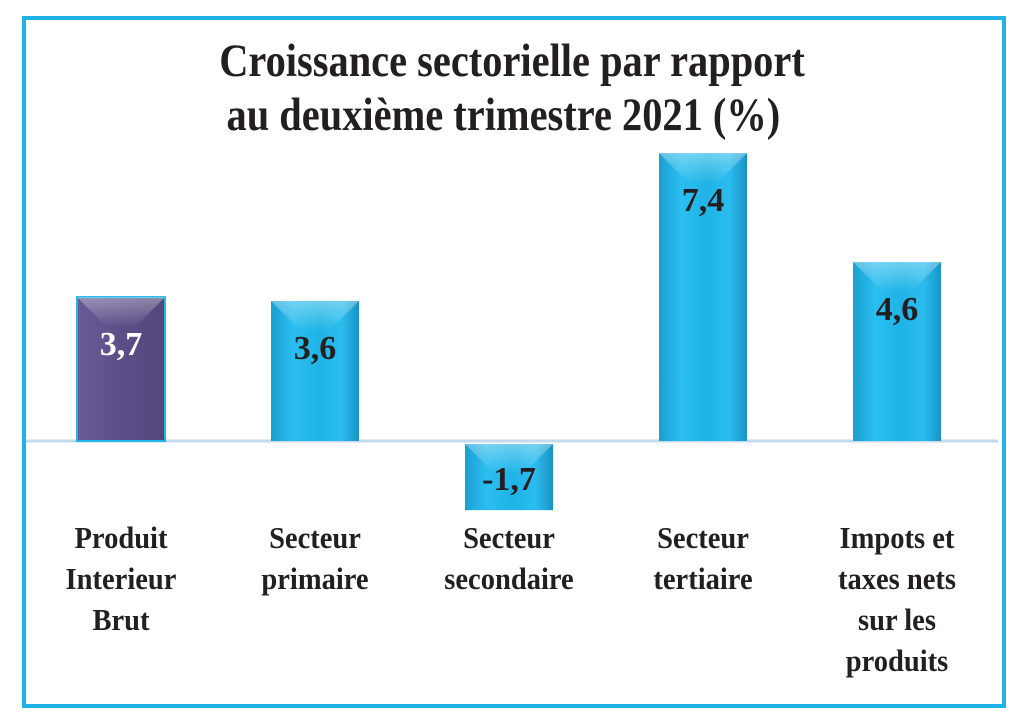 The image size is (1024, 722). What do you see at coordinates (897, 660) in the screenshot?
I see `category-label-line: produits` at bounding box center [897, 660].